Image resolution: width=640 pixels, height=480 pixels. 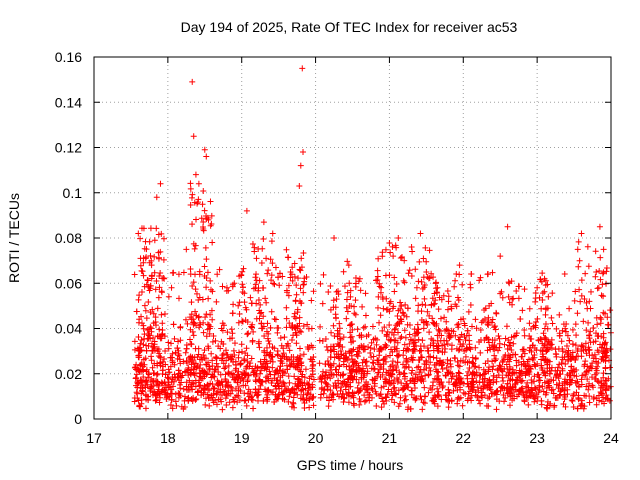 What do you see at coordinates (73, 193) in the screenshot?
I see `y-tick-label: 0.1` at bounding box center [73, 193].